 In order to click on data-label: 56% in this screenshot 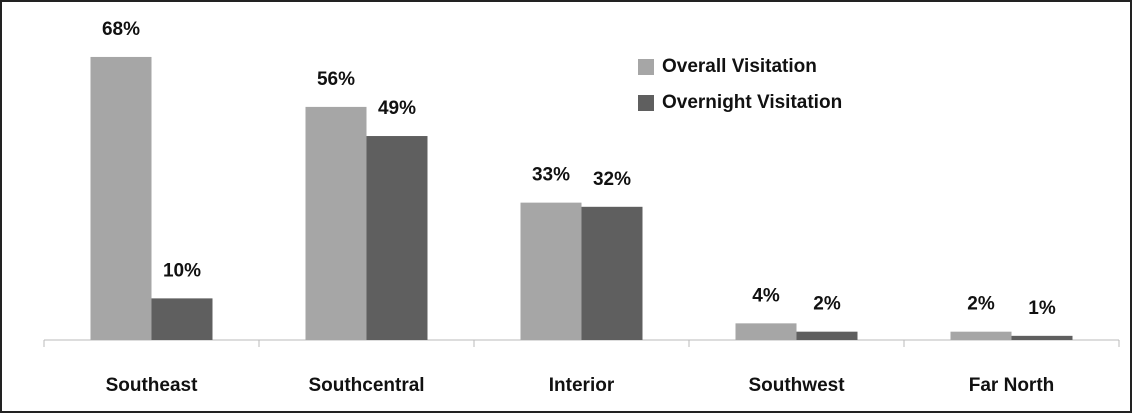, I will do `click(336, 79)`.